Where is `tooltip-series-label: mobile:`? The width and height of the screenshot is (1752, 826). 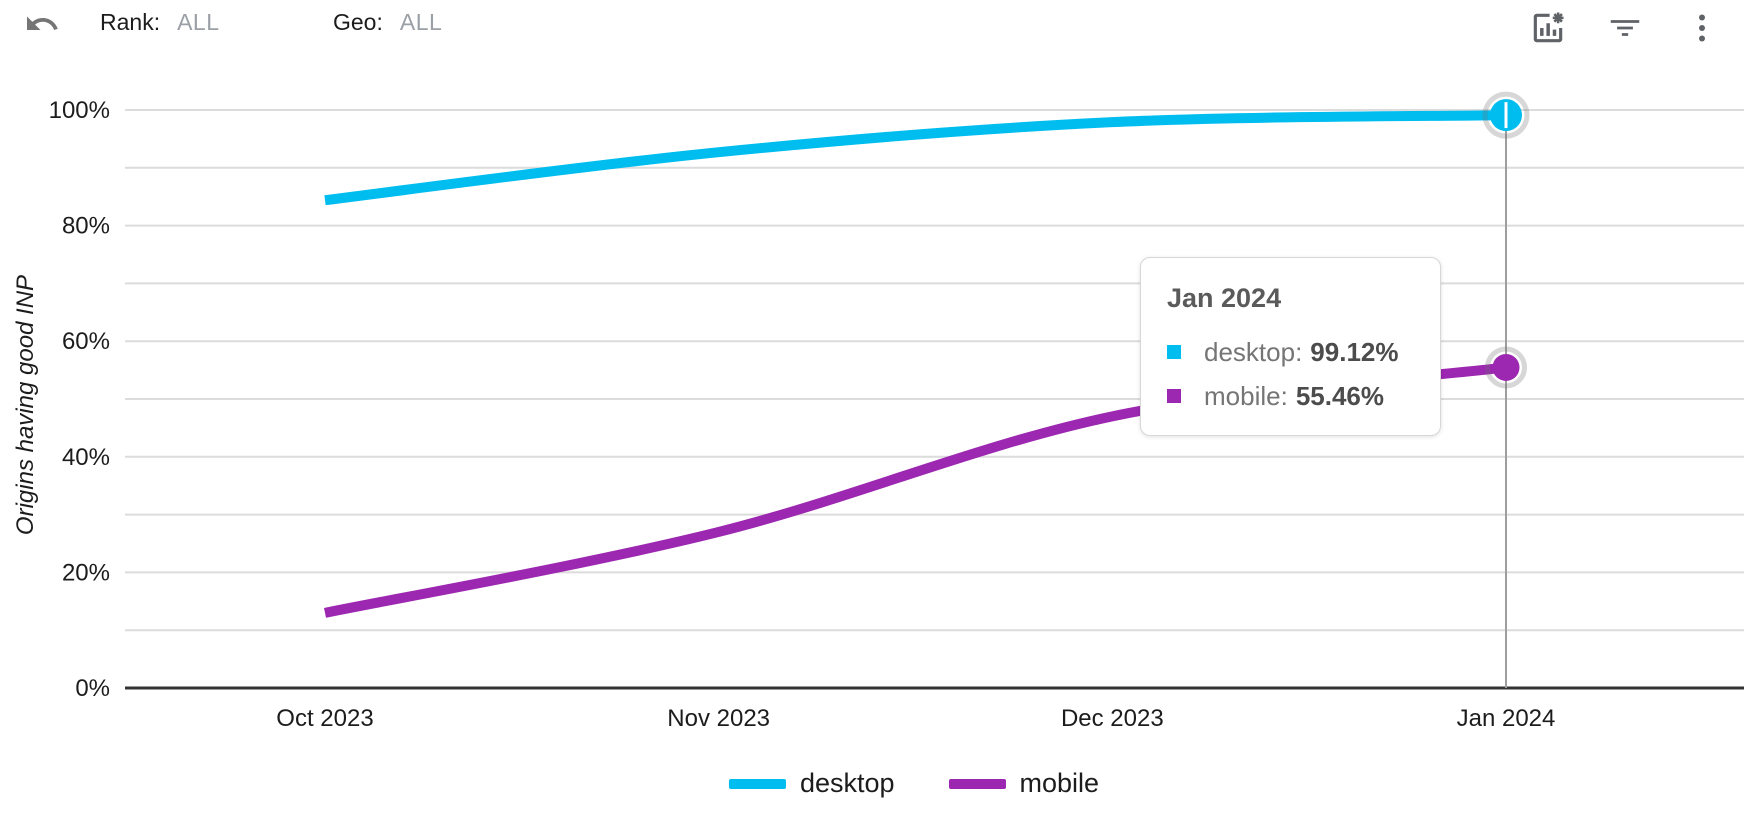
tooltip-series-label: mobile: is located at coordinates (1246, 395).